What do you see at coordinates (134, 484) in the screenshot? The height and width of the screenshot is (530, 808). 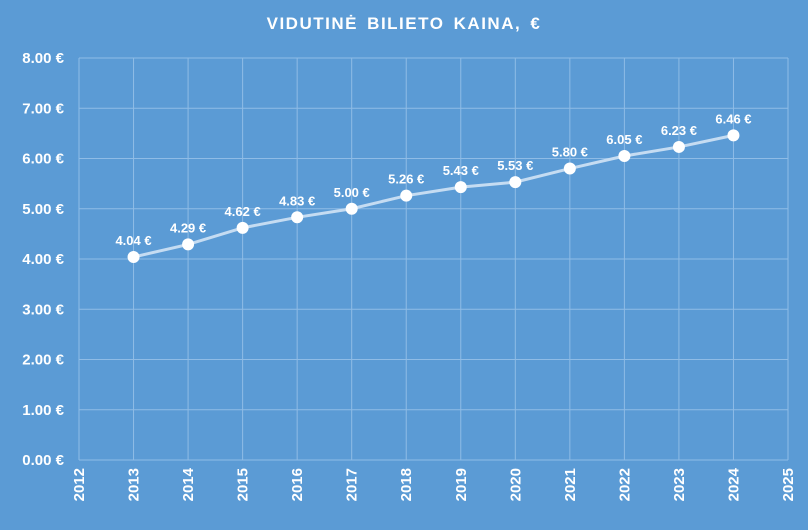 I see `x-tick-label: 2013` at bounding box center [134, 484].